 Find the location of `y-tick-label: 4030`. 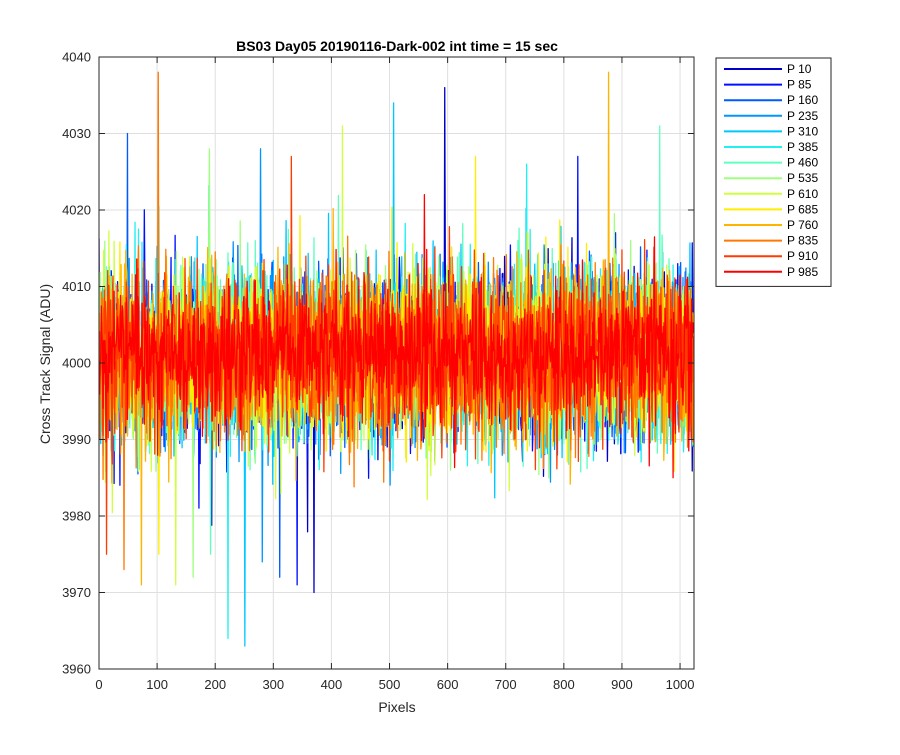

y-tick-label: 4030 is located at coordinates (76, 133).